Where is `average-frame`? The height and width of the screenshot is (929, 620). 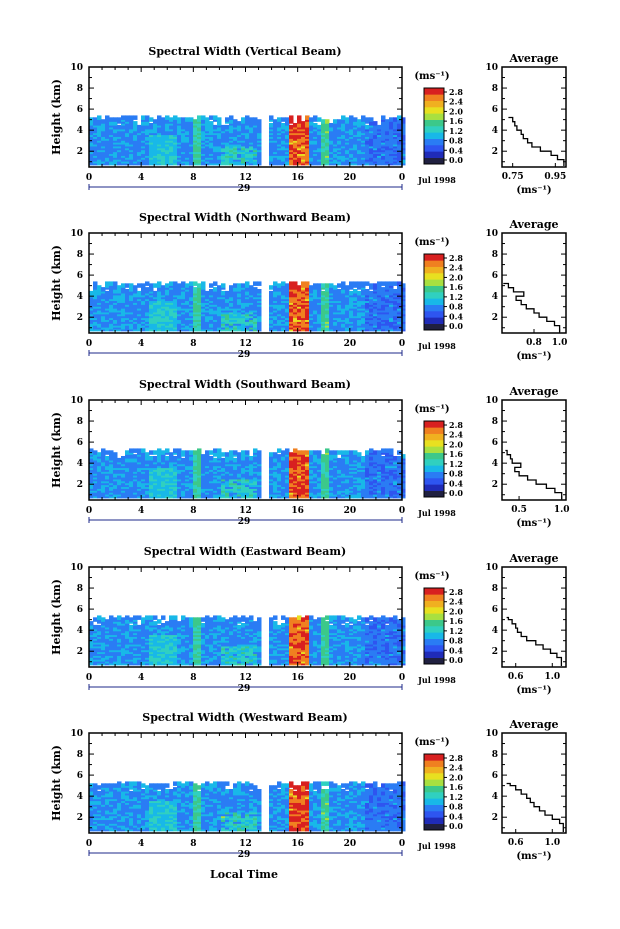
average-frame is located at coordinates (534, 117).